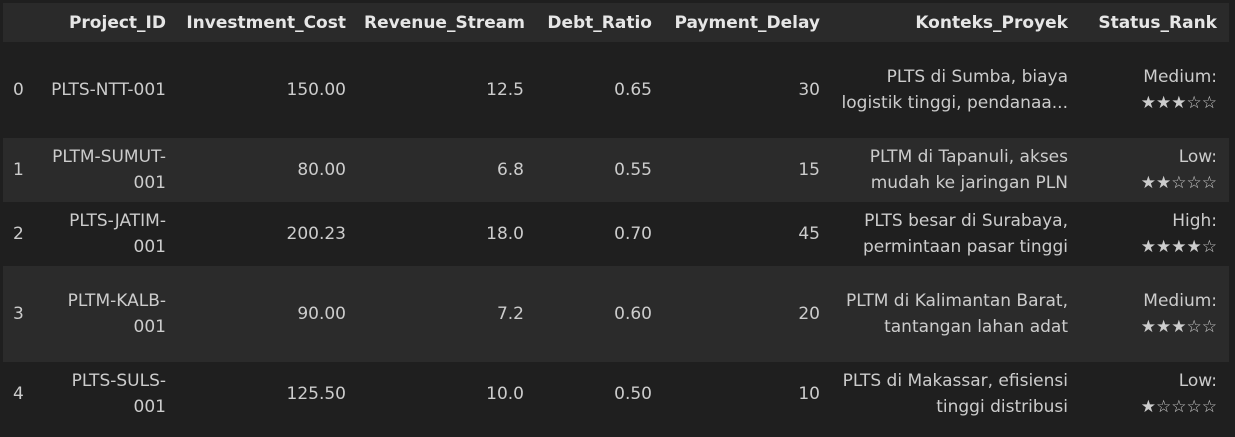 Image resolution: width=1235 pixels, height=437 pixels. What do you see at coordinates (510, 170) in the screenshot?
I see `cell-revenue-stream: 6.8` at bounding box center [510, 170].